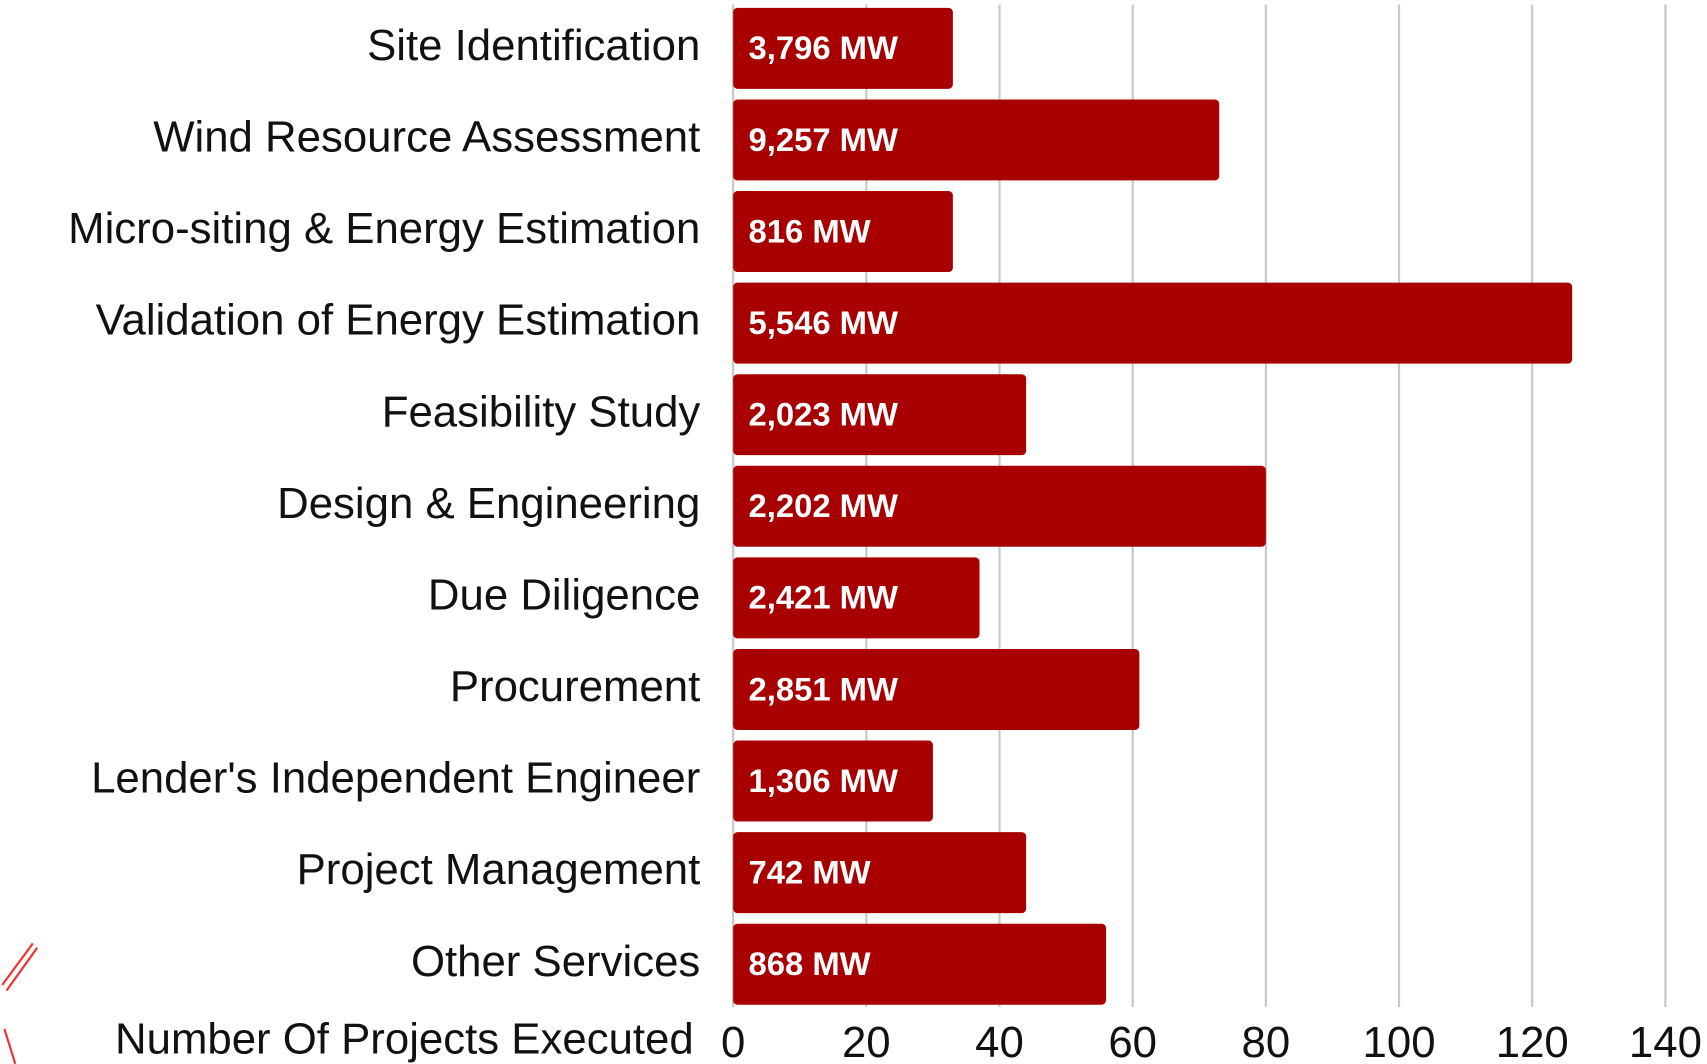  I want to click on bar-label: 5,546 MW, so click(823, 322).